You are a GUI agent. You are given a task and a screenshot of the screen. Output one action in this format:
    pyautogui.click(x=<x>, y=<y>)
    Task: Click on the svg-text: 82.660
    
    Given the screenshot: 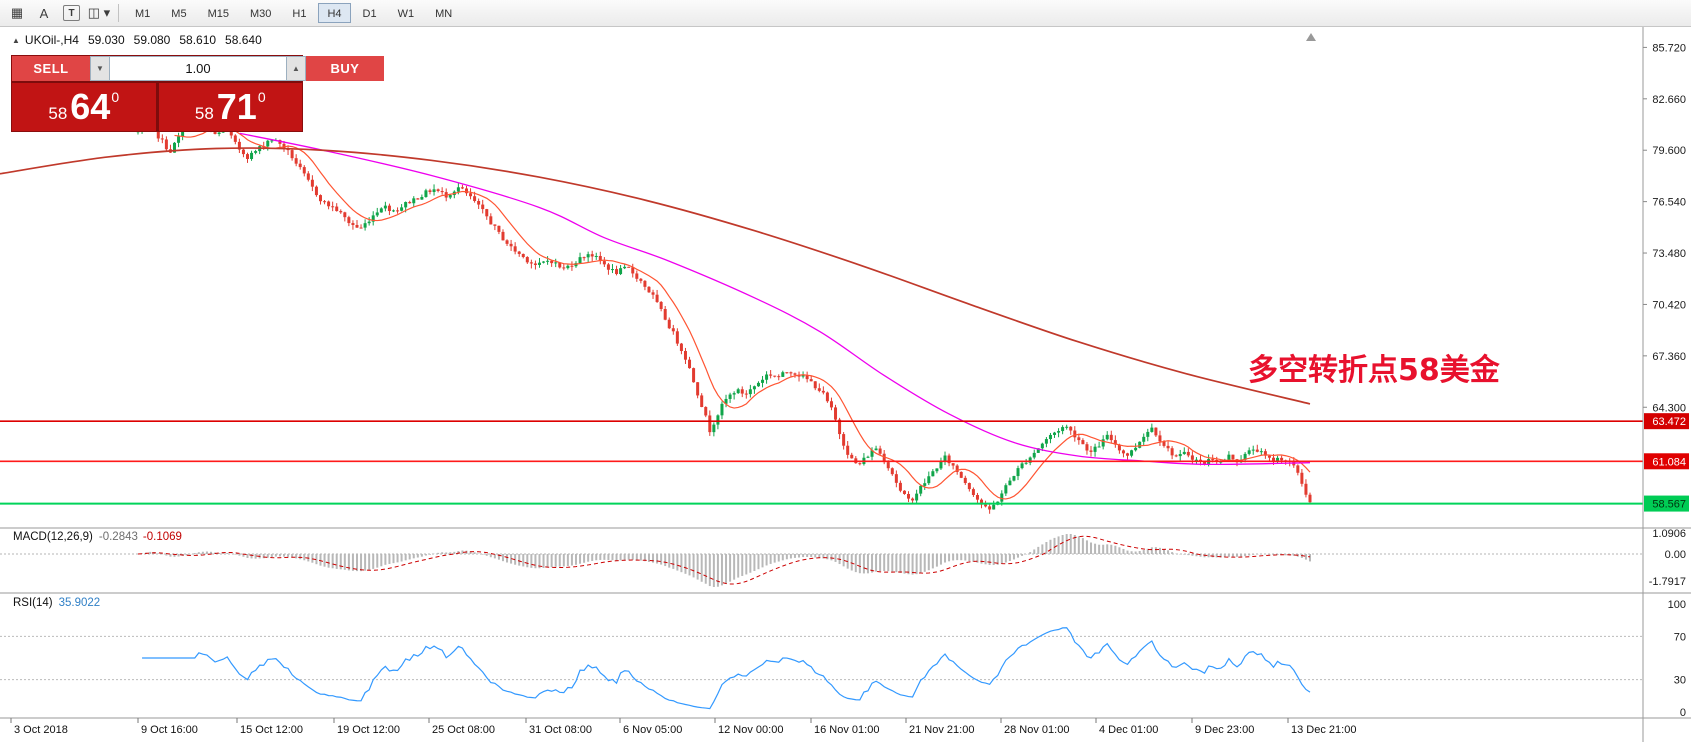 What is the action you would take?
    pyautogui.click(x=1669, y=100)
    